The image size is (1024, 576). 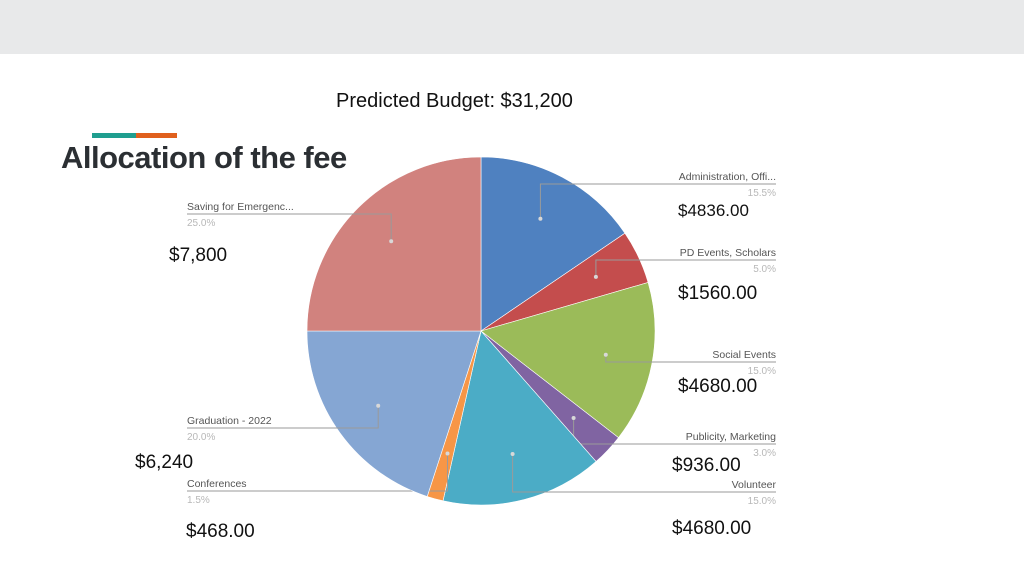 What do you see at coordinates (718, 386) in the screenshot?
I see `amount-social-events: $4680.00` at bounding box center [718, 386].